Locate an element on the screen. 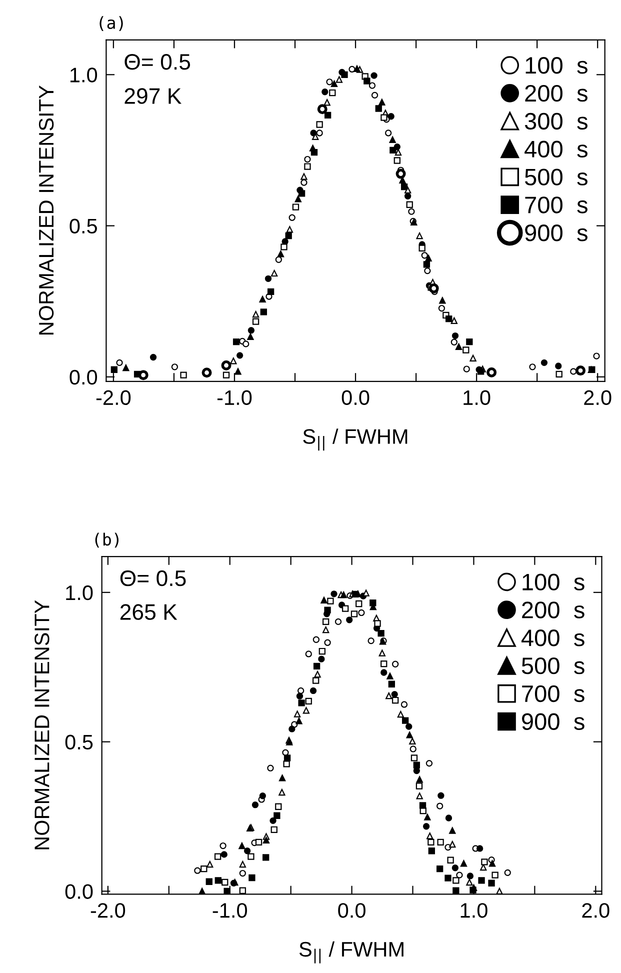 This screenshot has width=621, height=973. annotation: 265 K is located at coordinates (149, 612).